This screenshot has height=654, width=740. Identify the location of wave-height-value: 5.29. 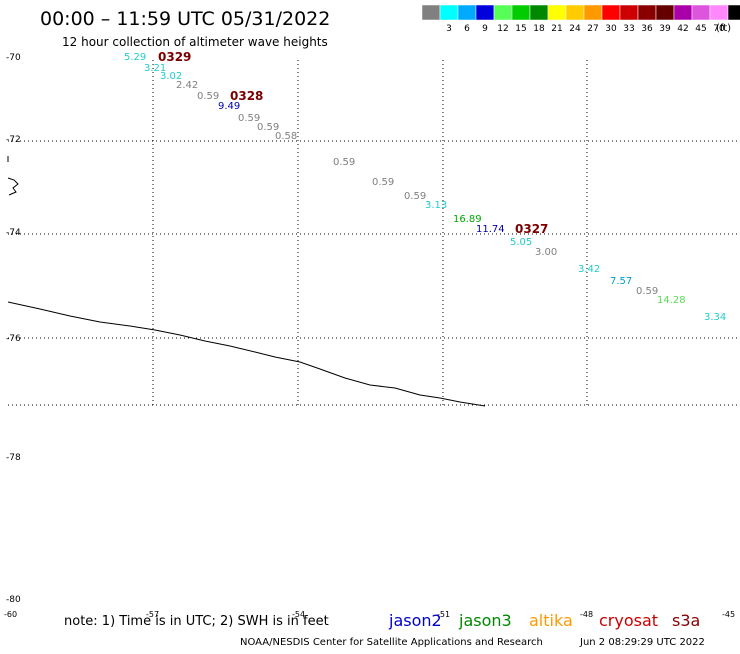
(135, 57).